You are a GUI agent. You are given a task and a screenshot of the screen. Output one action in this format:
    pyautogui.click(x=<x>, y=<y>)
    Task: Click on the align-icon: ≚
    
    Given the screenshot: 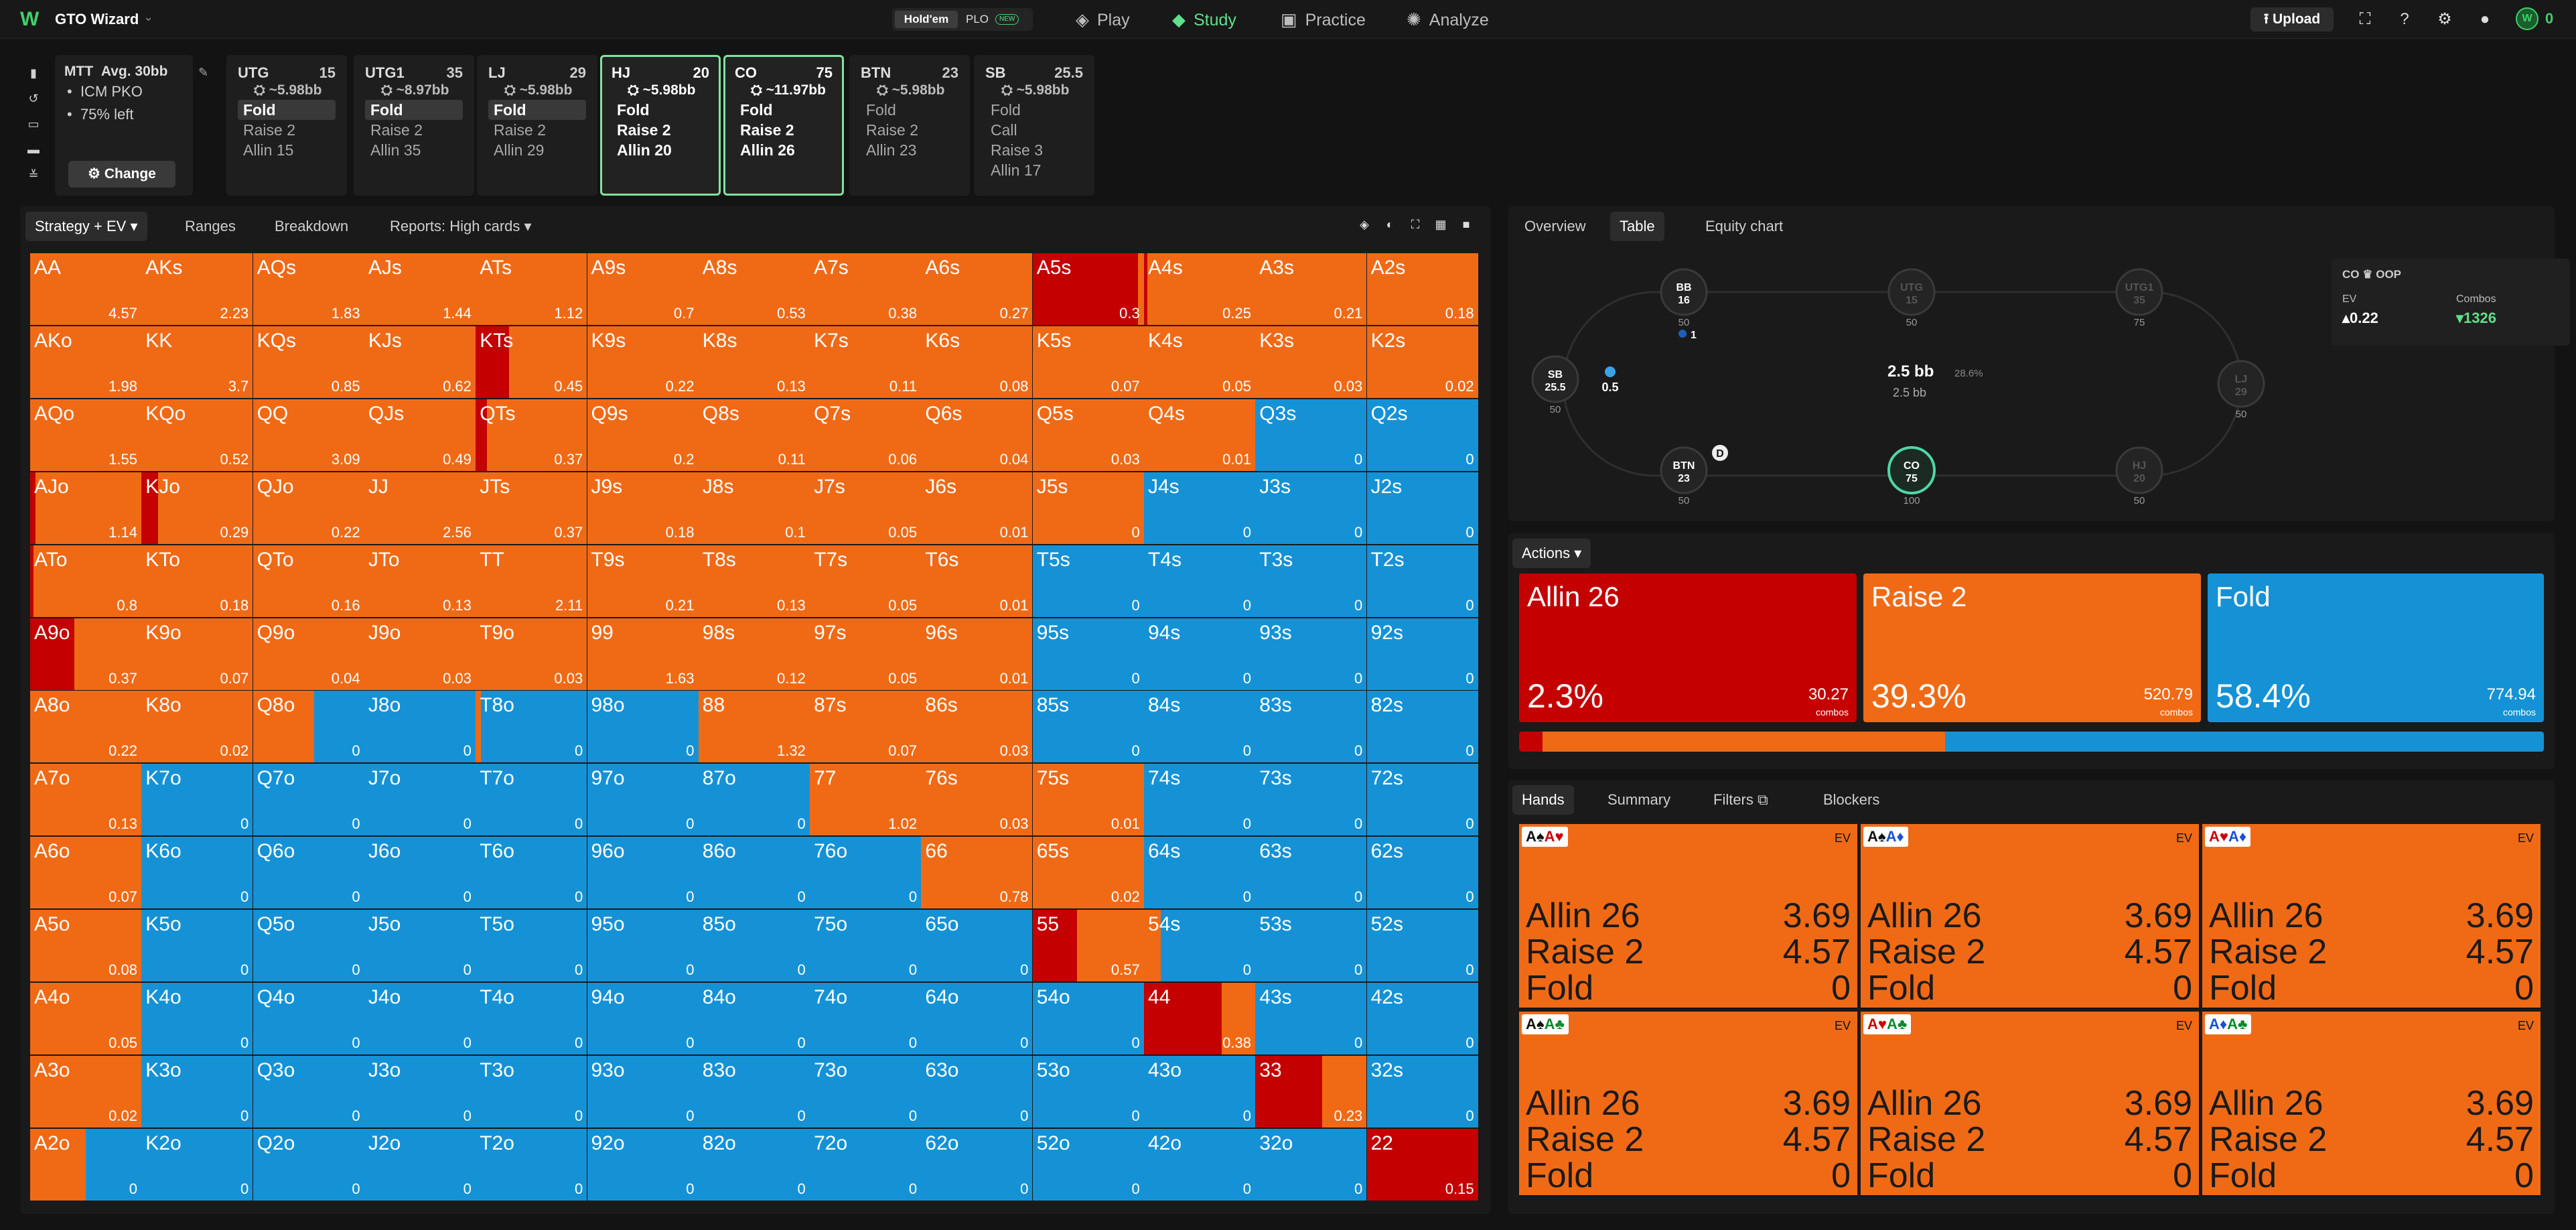 What is the action you would take?
    pyautogui.click(x=33, y=175)
    